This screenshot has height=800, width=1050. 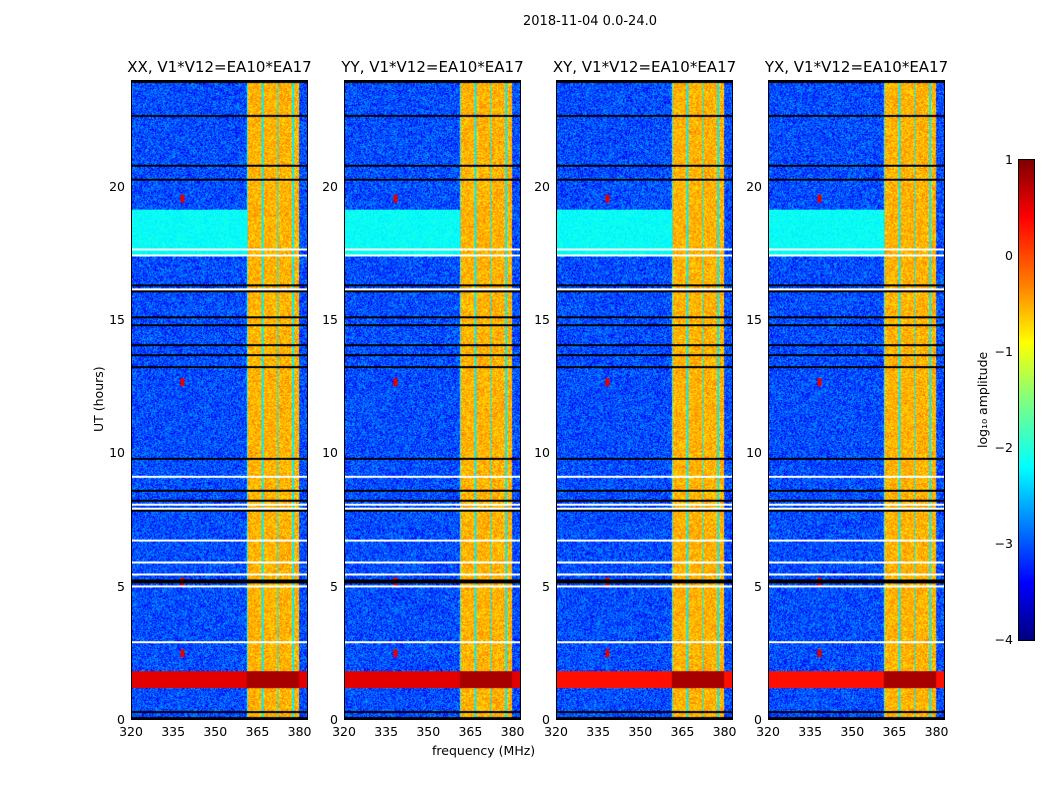 I want to click on panel-title: YX, V1*V12=EA10*EA17, so click(x=856, y=67).